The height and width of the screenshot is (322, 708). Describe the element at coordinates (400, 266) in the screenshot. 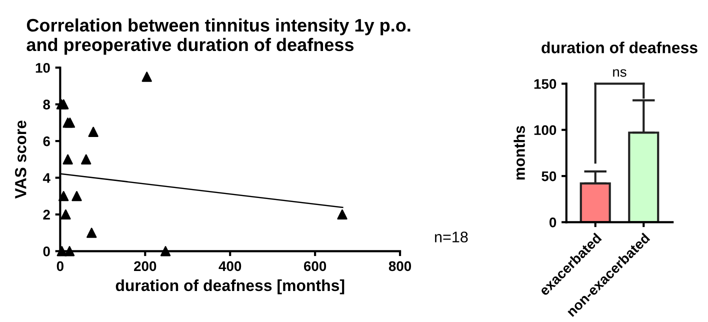

I see `x-tick-label: 800` at that location.